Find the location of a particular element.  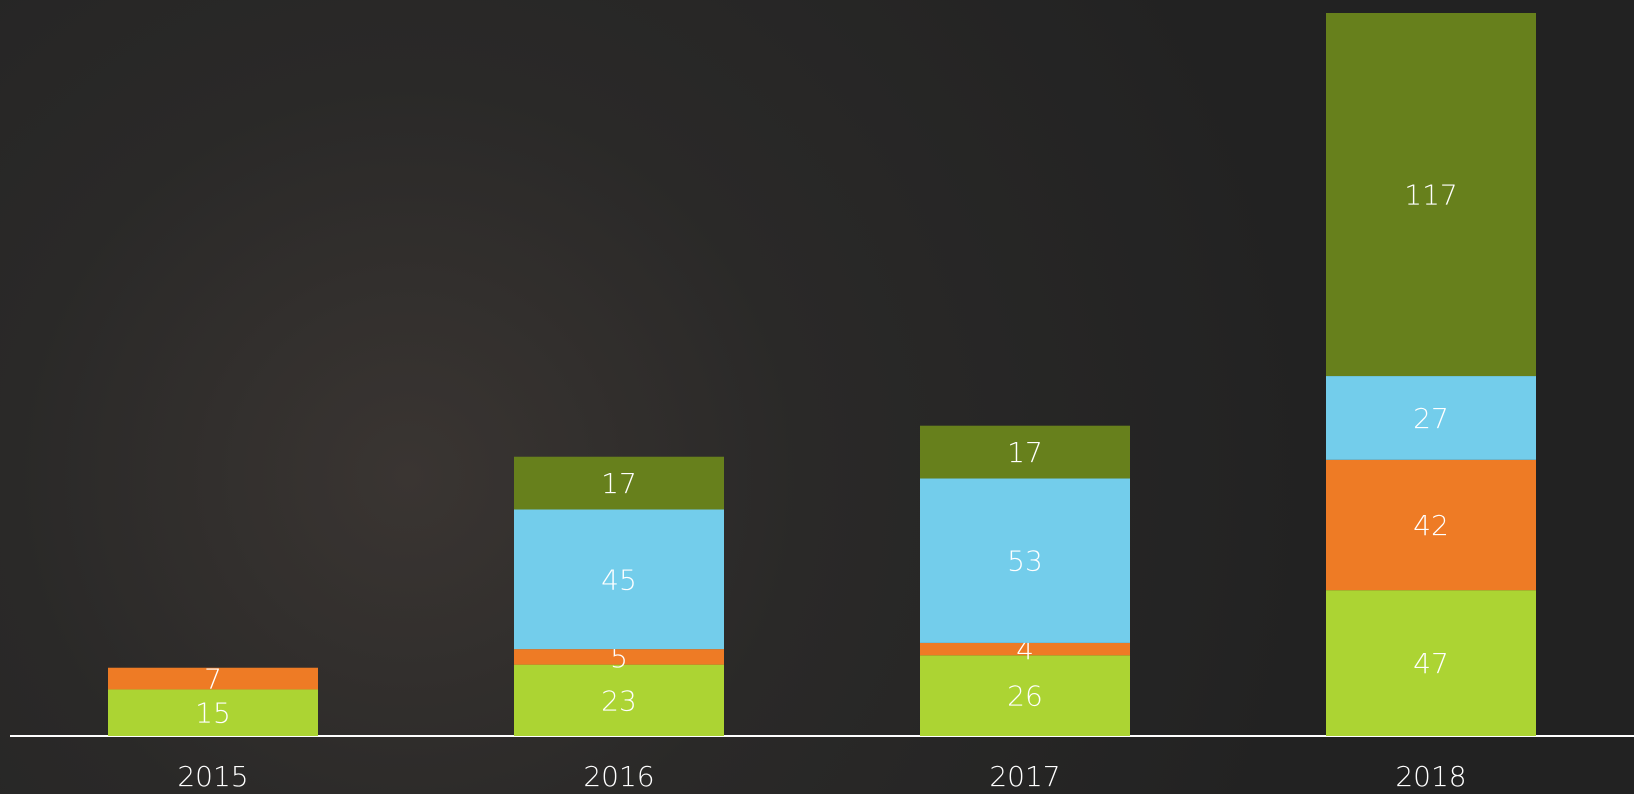

data-label: 117 is located at coordinates (1430, 195).